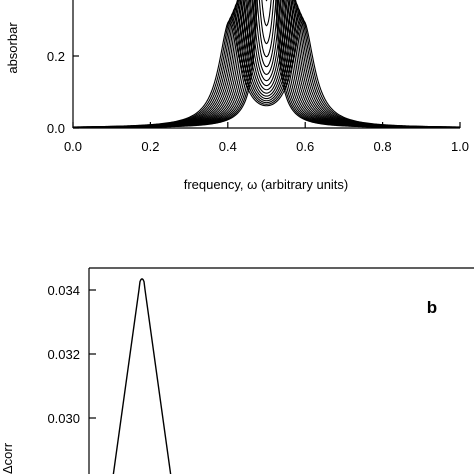 This screenshot has width=474, height=474. Describe the element at coordinates (63, 418) in the screenshot. I see `panel-b-y-tick-label: 0.030` at that location.